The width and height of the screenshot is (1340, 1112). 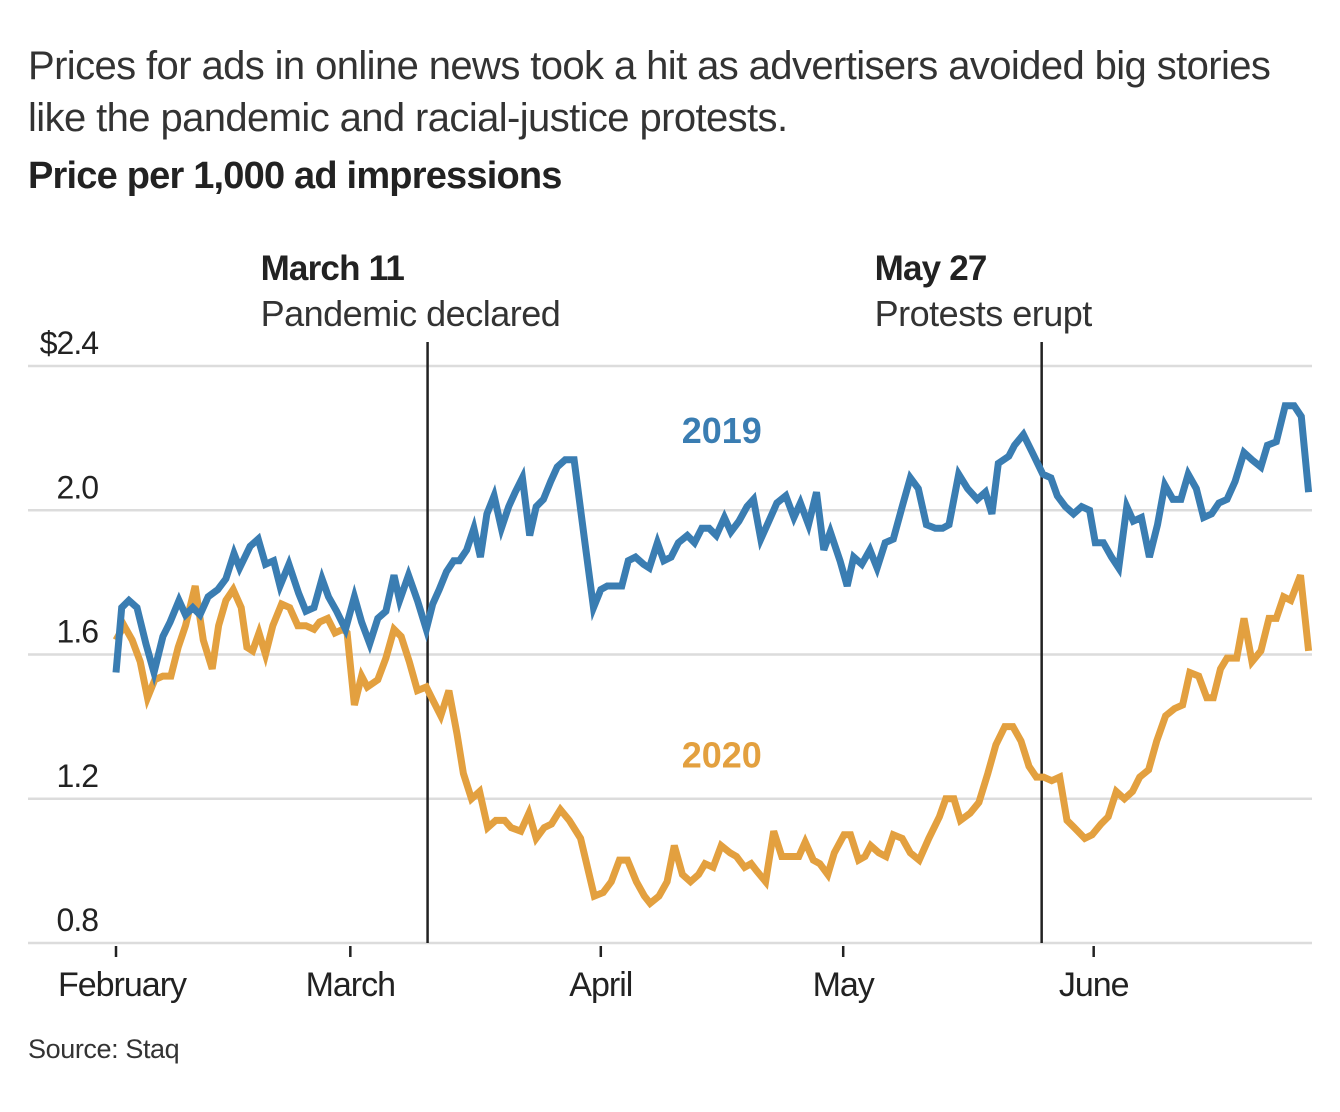 I want to click on chart-title: Price per 1,000 ad impressions, so click(x=295, y=176).